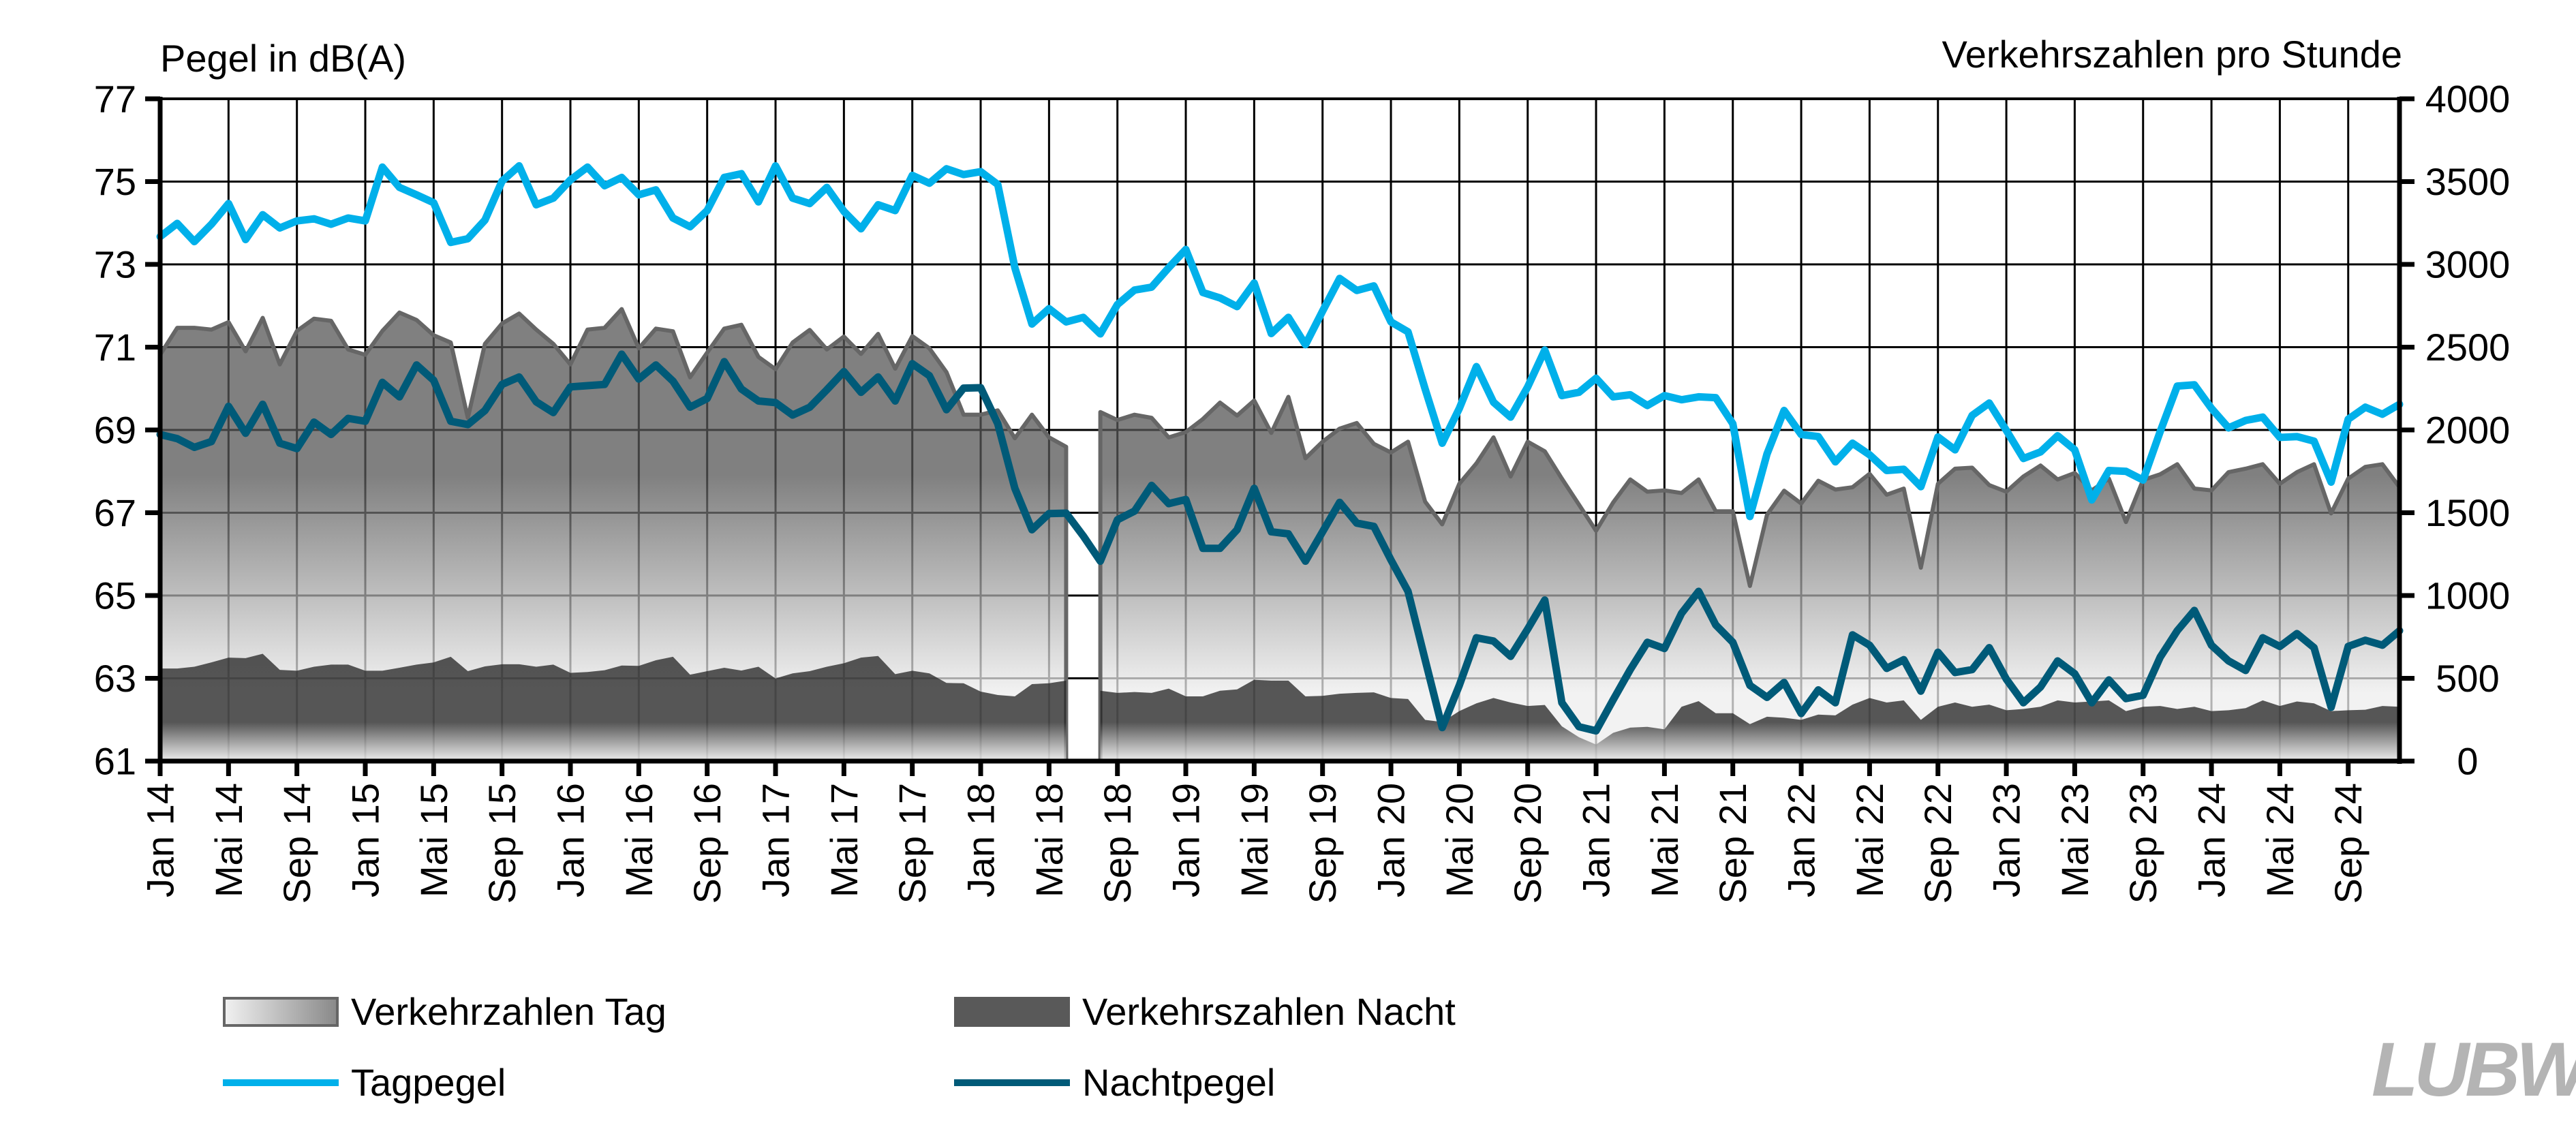 The width and height of the screenshot is (2576, 1127). Describe the element at coordinates (433, 840) in the screenshot. I see `x-tick-label: Mai 15` at that location.